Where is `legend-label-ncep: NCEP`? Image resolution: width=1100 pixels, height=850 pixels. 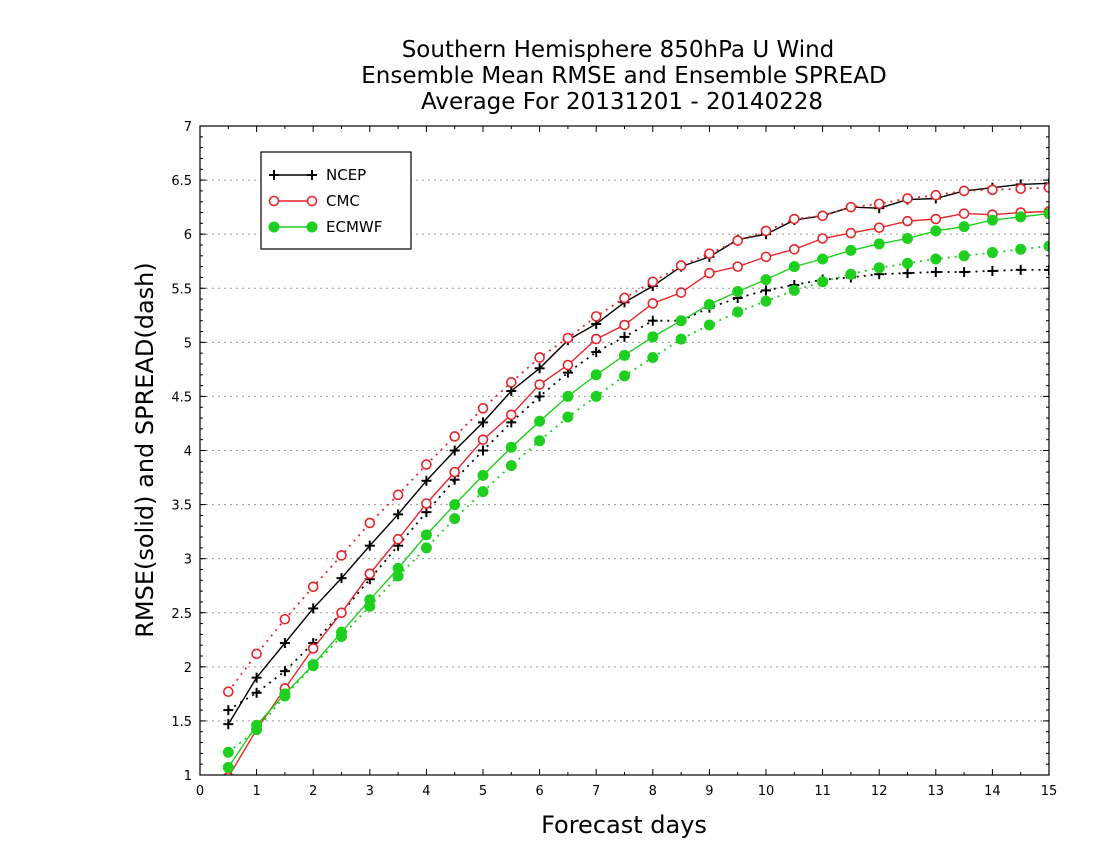
legend-label-ncep: NCEP is located at coordinates (346, 175).